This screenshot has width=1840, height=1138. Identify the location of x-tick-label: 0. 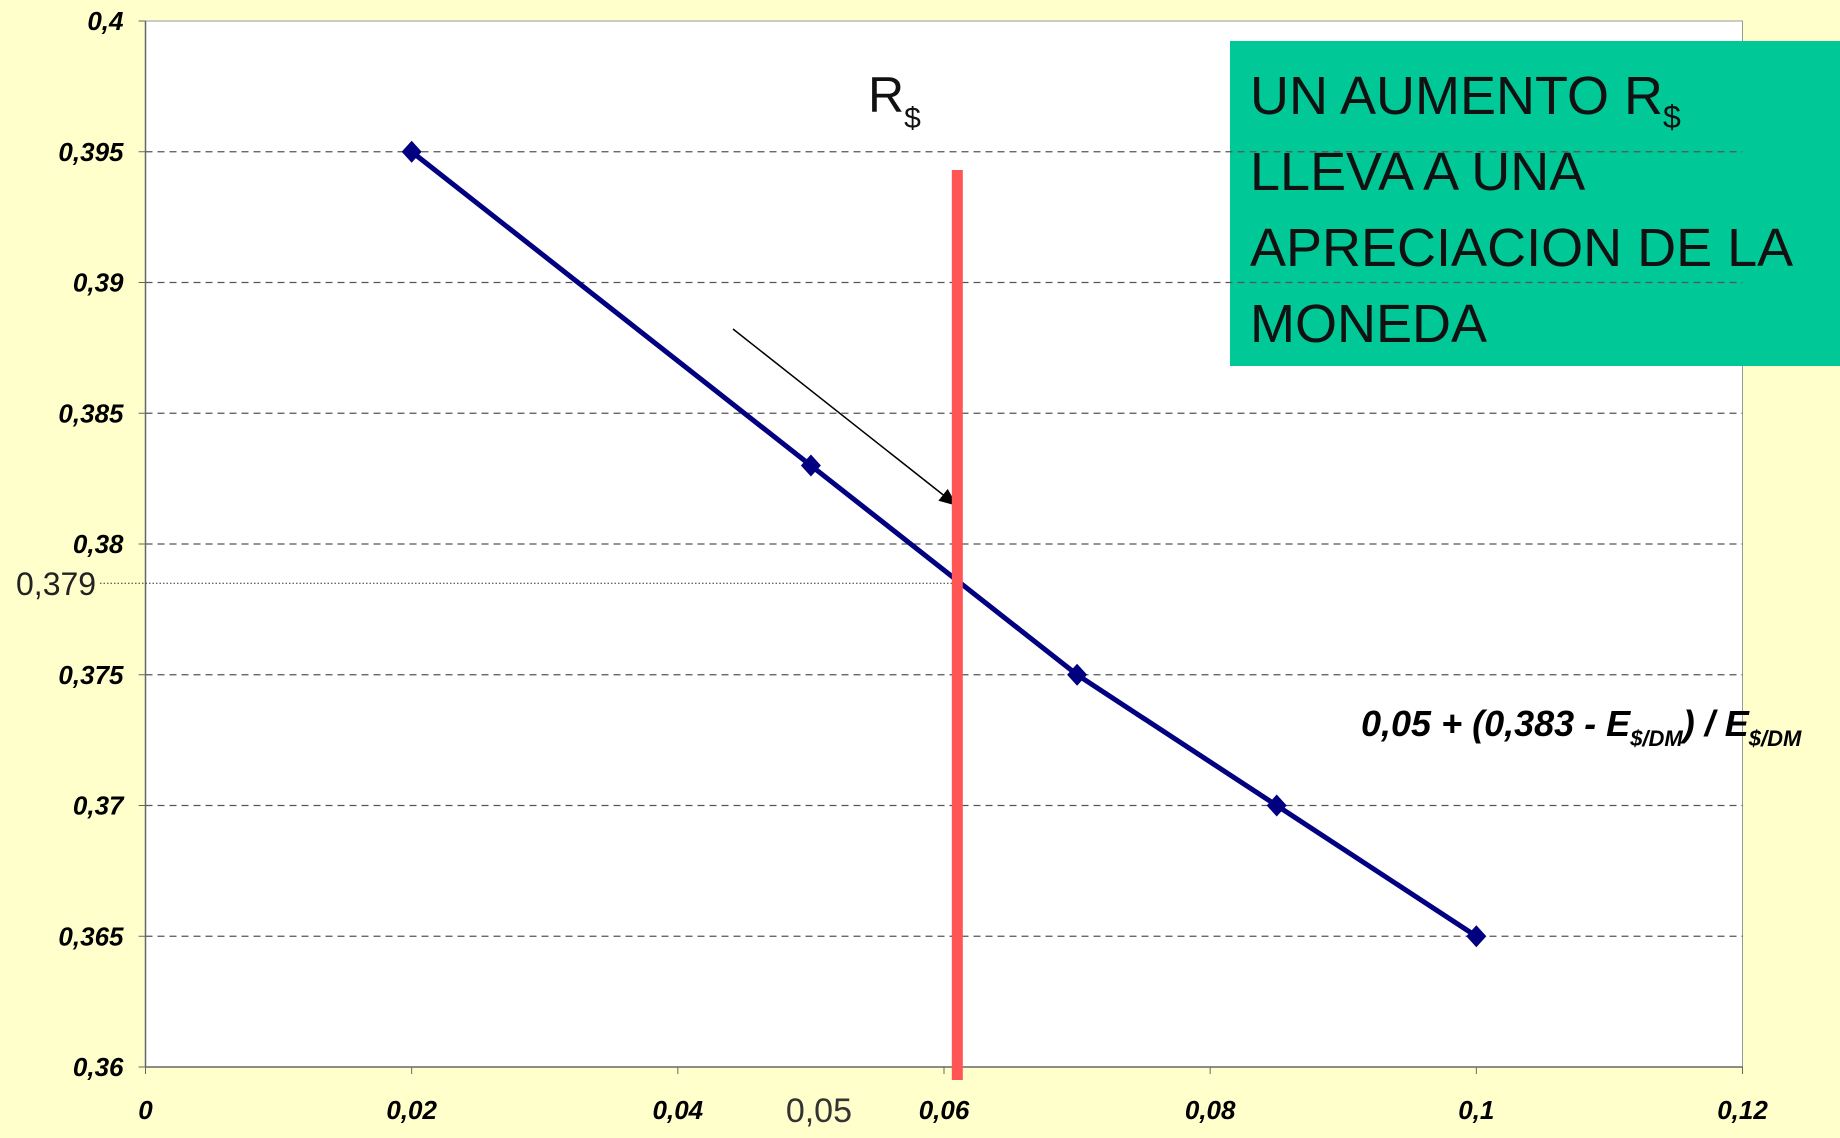
(145, 1110).